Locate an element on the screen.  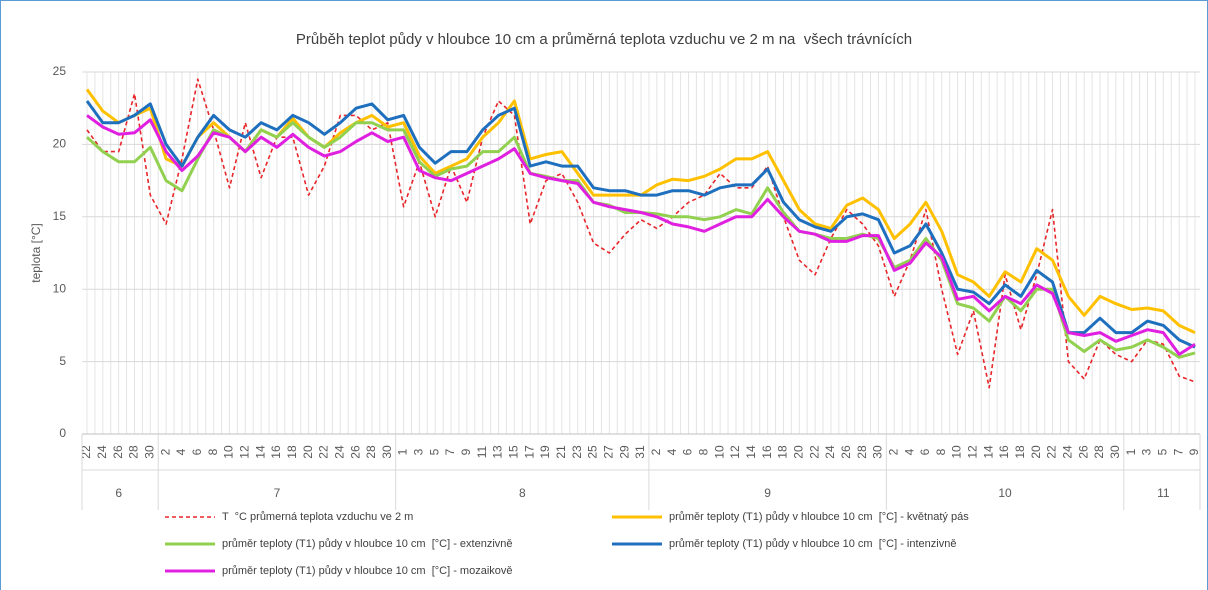
x-tick-label: 13 is located at coordinates (498, 452).